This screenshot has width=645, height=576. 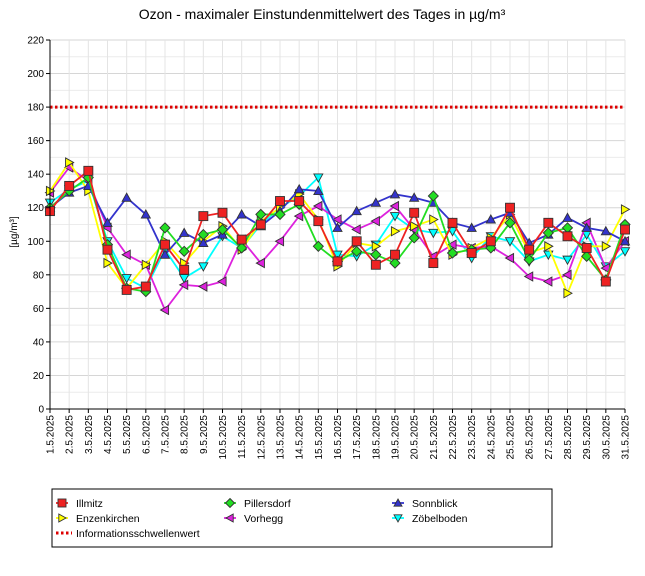 I want to click on x-tick-label: 17.5.2025, so click(x=357, y=437).